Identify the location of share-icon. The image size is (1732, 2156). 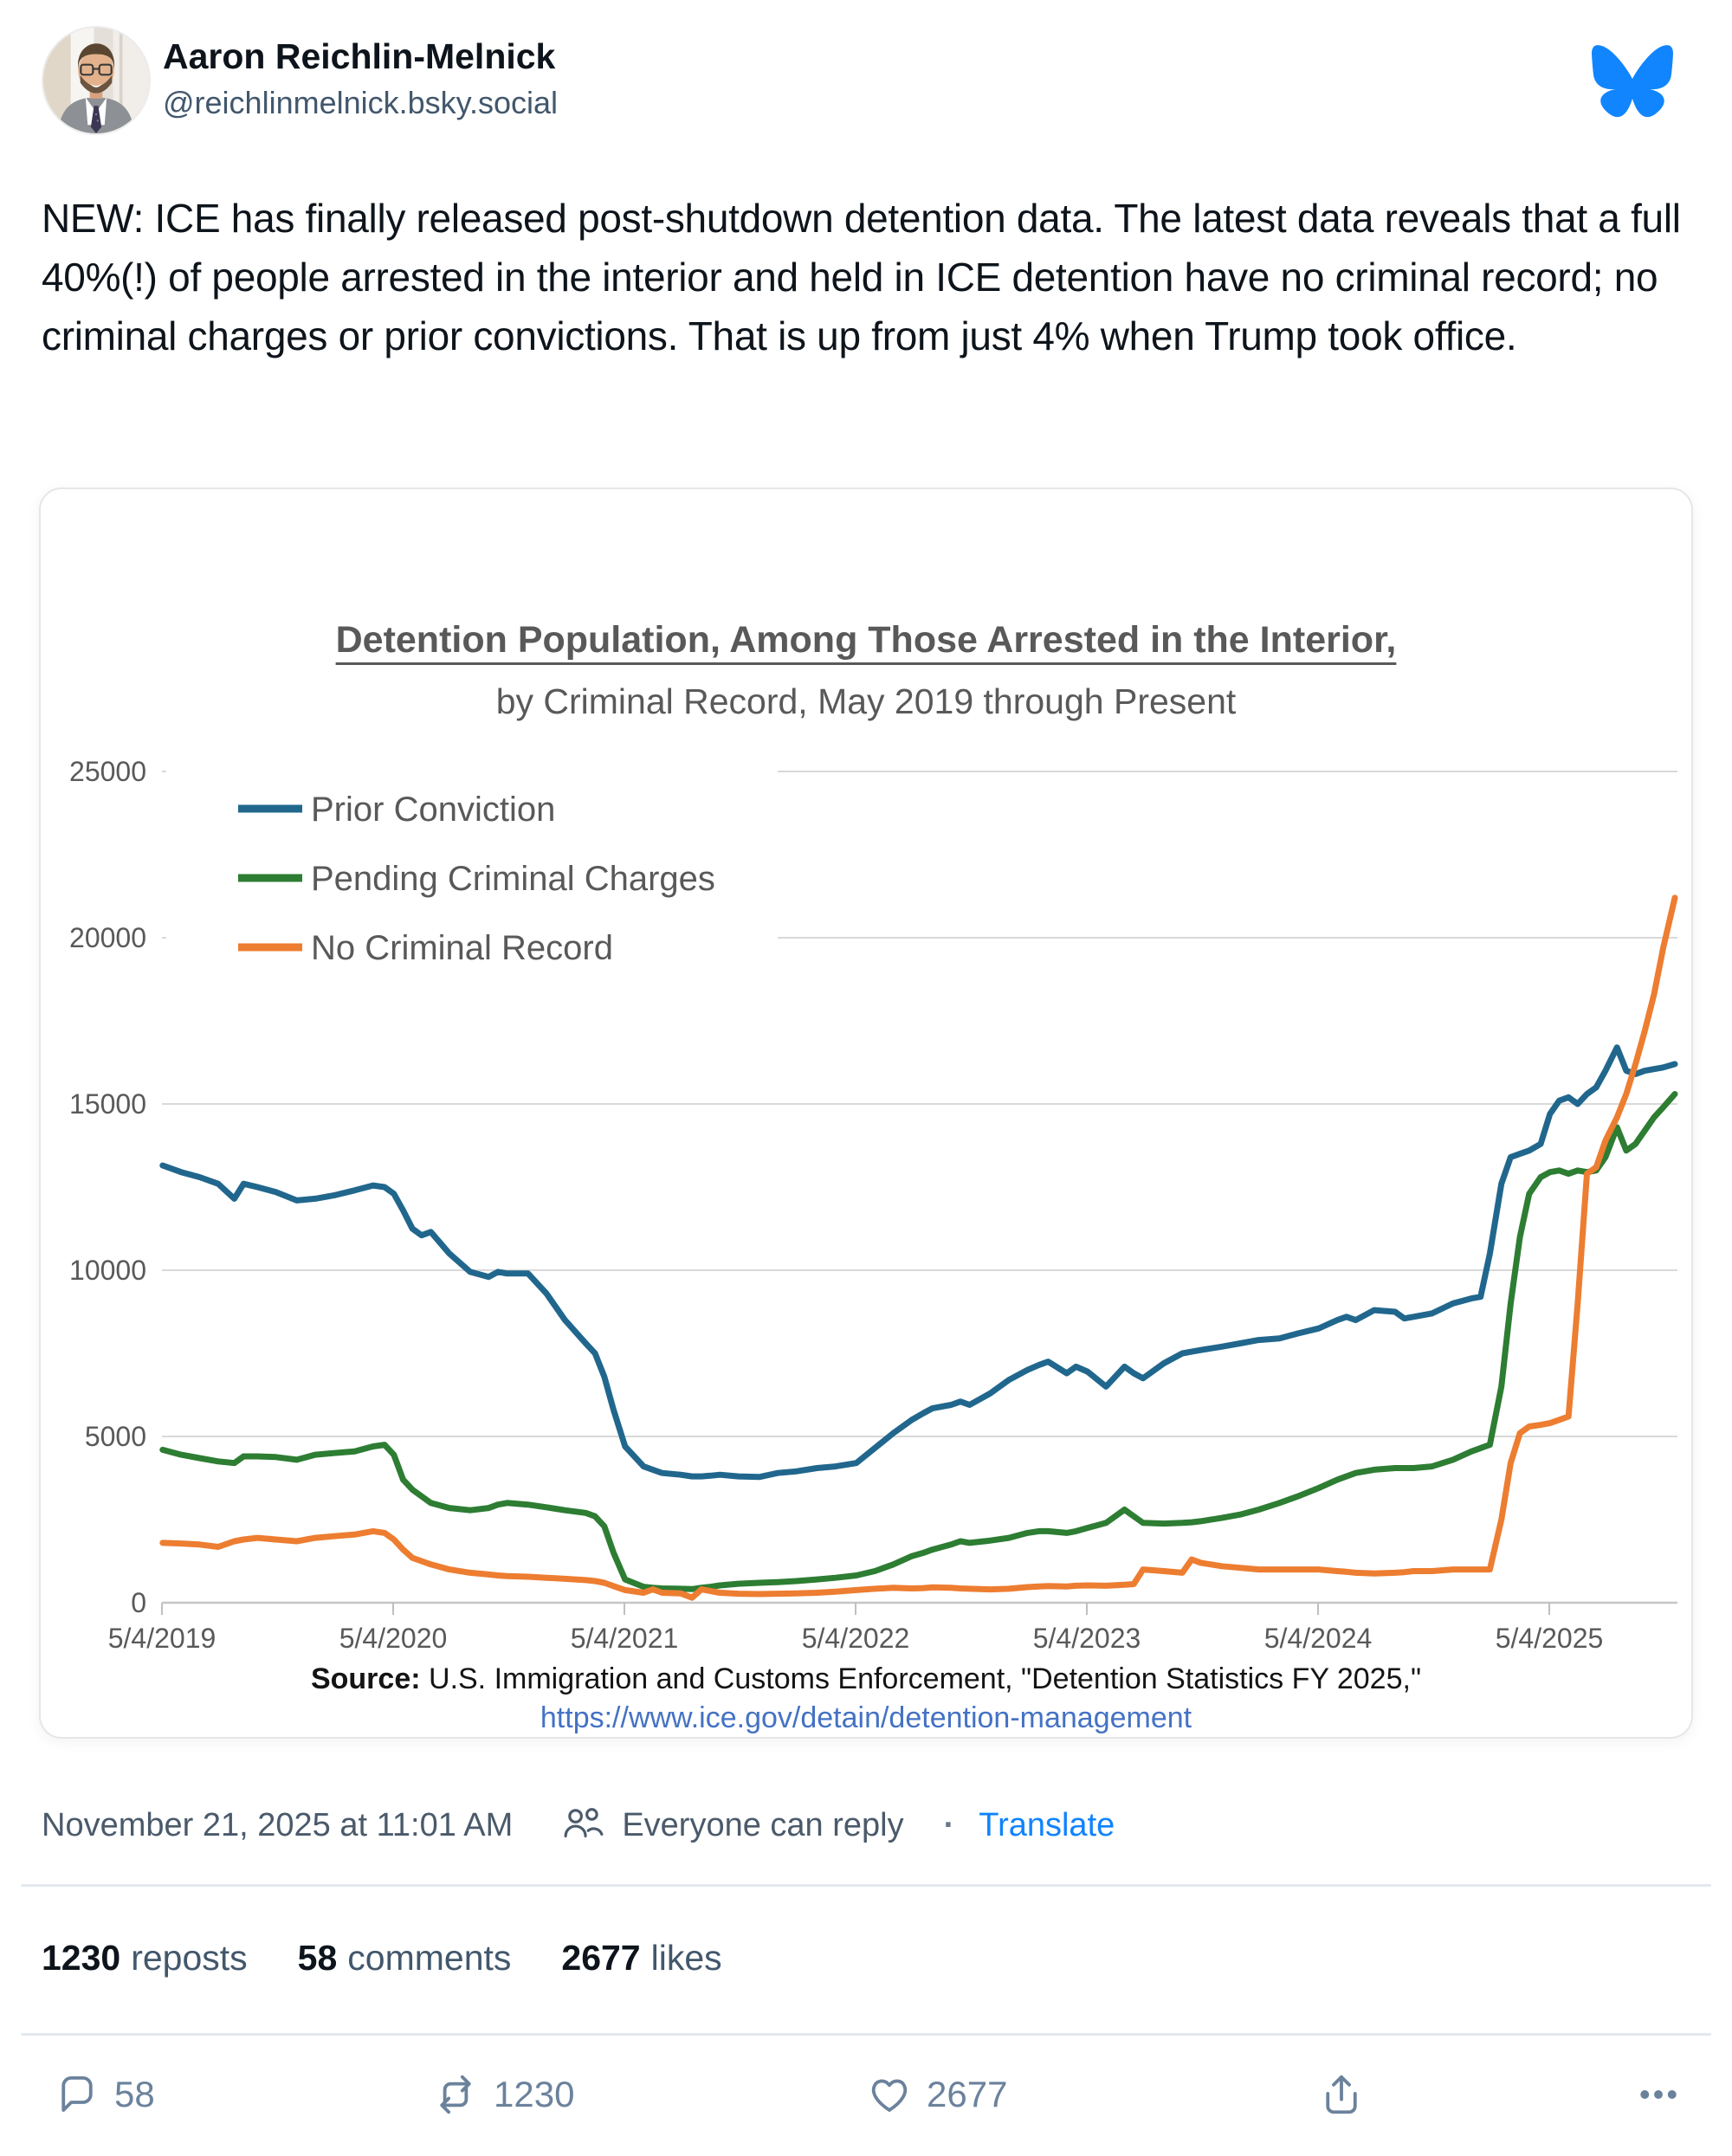
(1341, 2094).